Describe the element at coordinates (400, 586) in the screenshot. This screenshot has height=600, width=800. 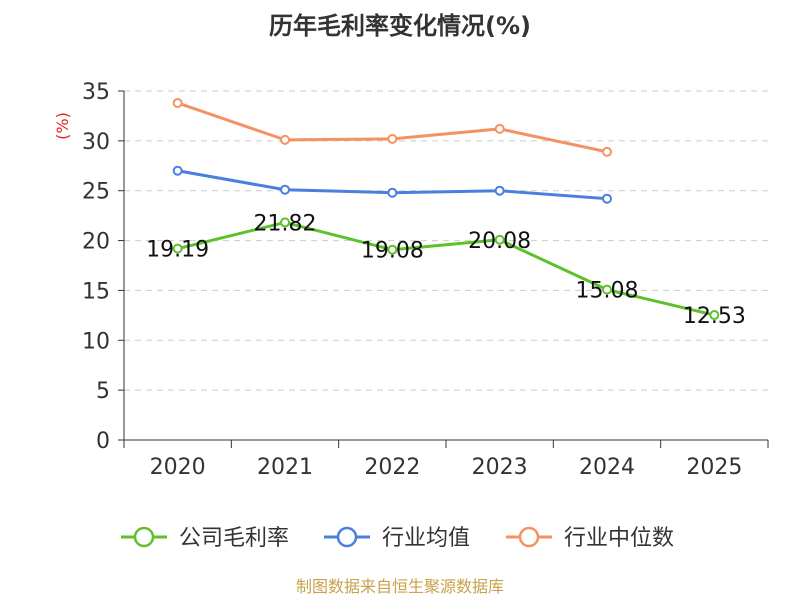
I see `source-note: 制图数据来自恒生聚源数据库` at that location.